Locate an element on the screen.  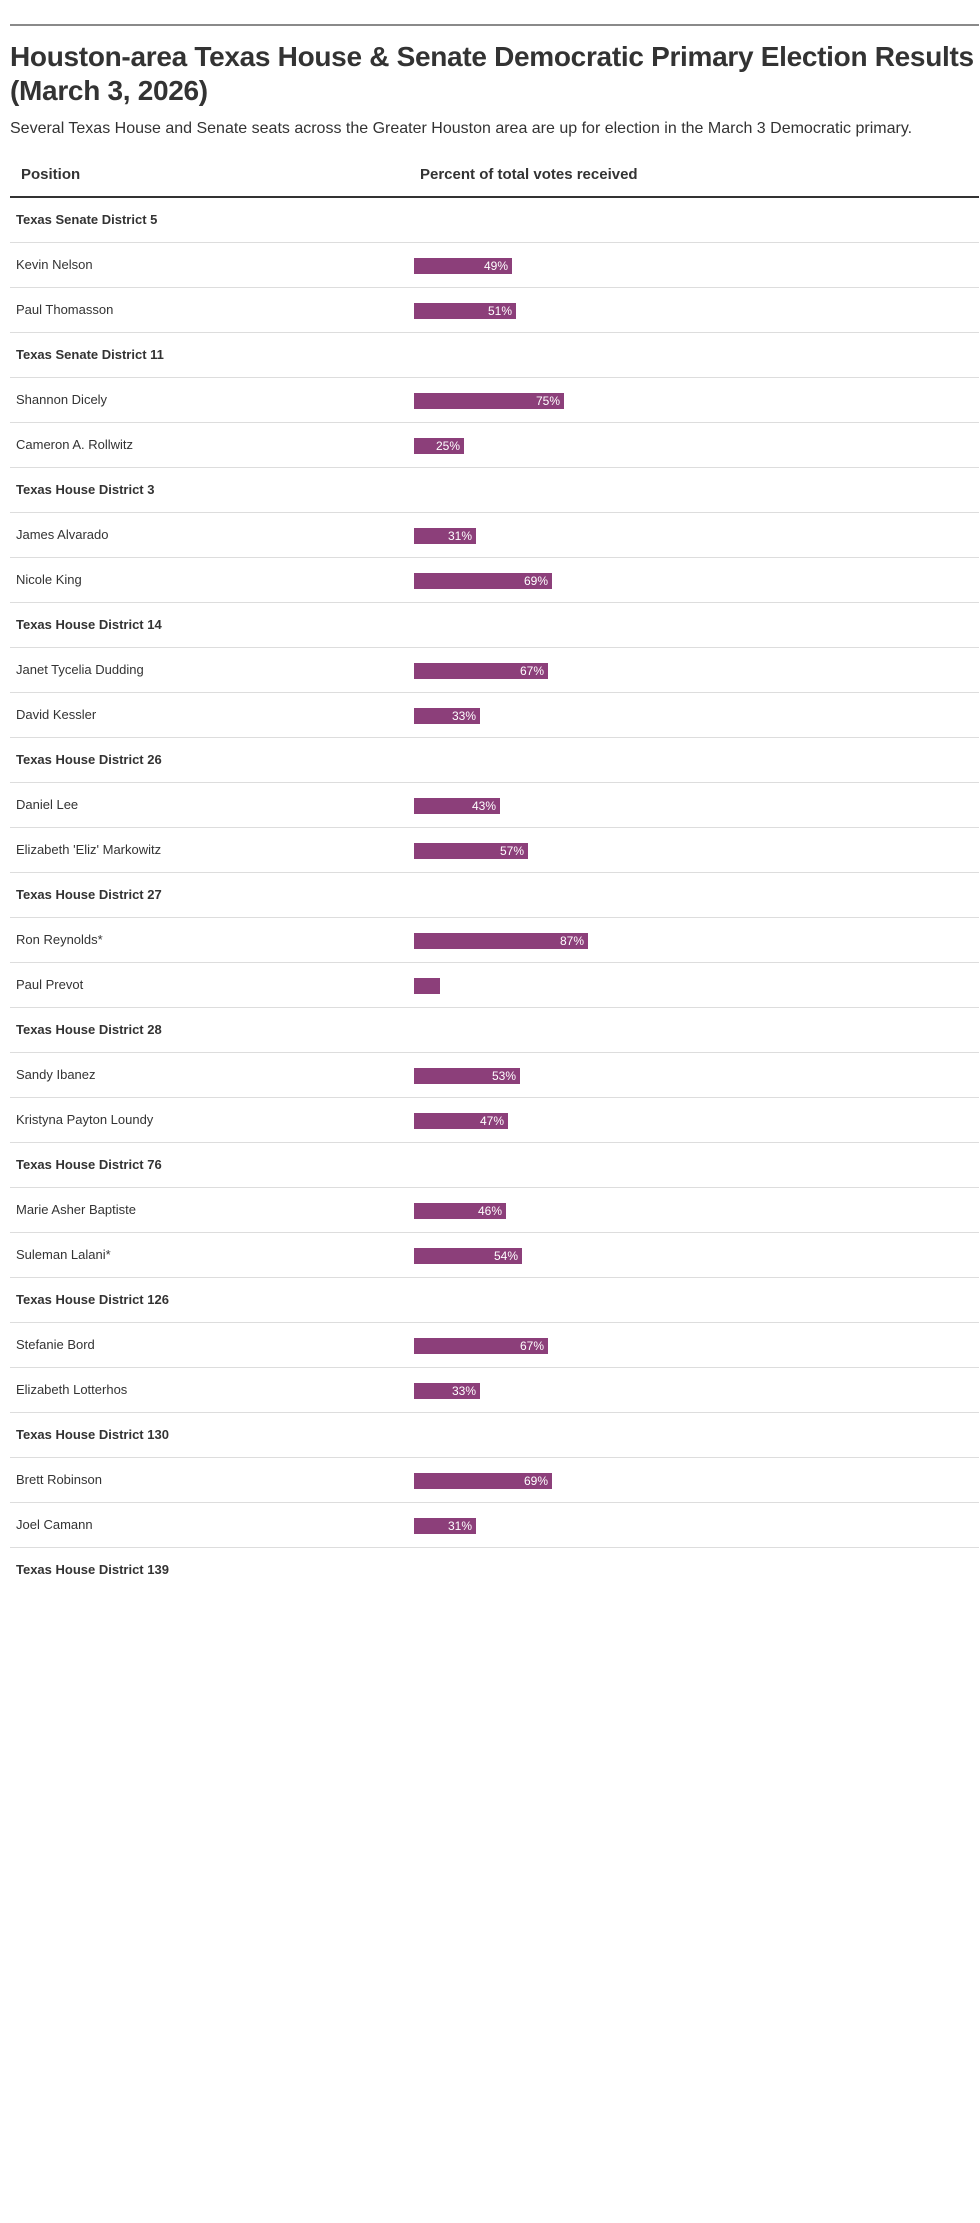
district-row: Texas House District 28 is located at coordinates (494, 1030).